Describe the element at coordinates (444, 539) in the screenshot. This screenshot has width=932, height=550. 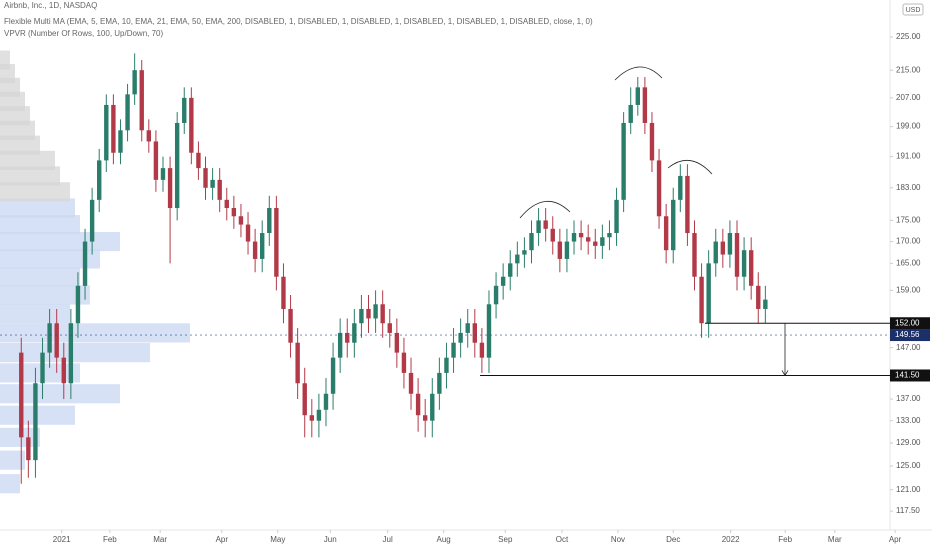
I see `x-tick-label: Aug` at that location.